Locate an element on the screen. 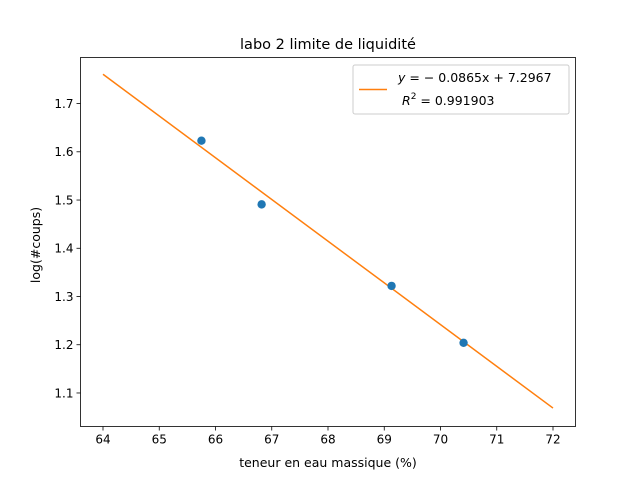 Image resolution: width=640 pixels, height=480 pixels. y-tick-label-4: 1.5 is located at coordinates (63, 200).